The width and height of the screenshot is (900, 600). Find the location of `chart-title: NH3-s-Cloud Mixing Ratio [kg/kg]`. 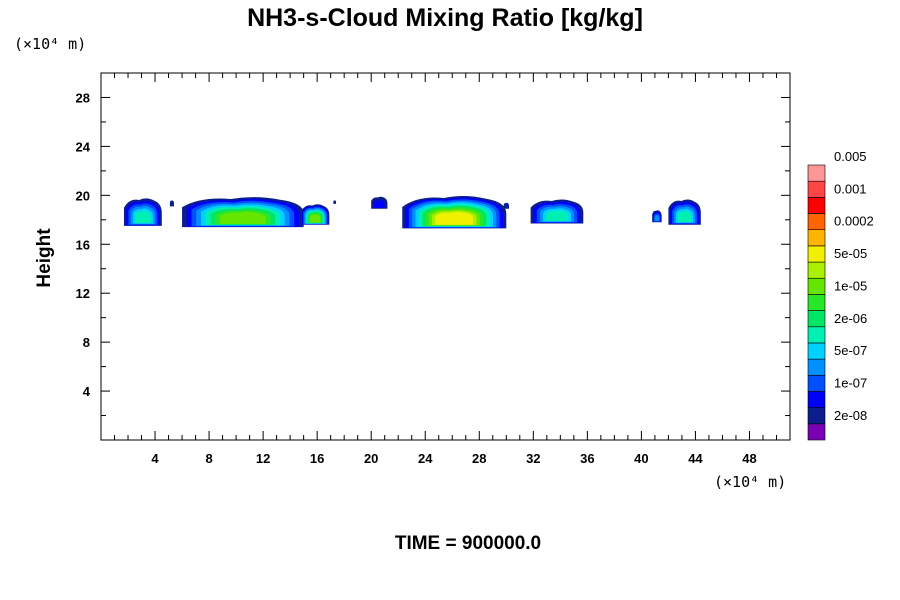

chart-title: NH3-s-Cloud Mixing Ratio [kg/kg] is located at coordinates (445, 18).